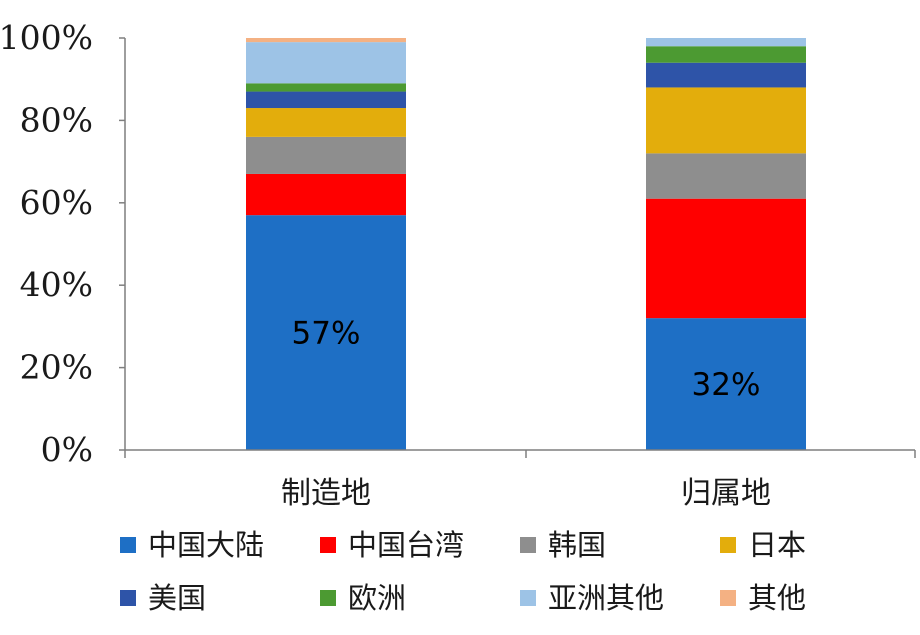  Describe the element at coordinates (606, 598) in the screenshot. I see `legend-label-6: 亚洲其他` at that location.